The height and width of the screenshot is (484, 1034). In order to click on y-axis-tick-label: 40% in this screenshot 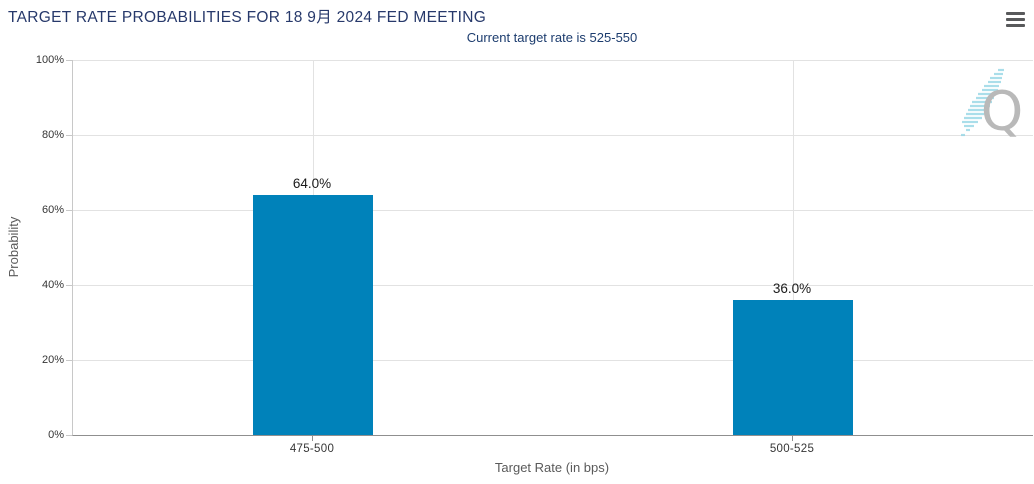, I will do `click(52, 284)`.